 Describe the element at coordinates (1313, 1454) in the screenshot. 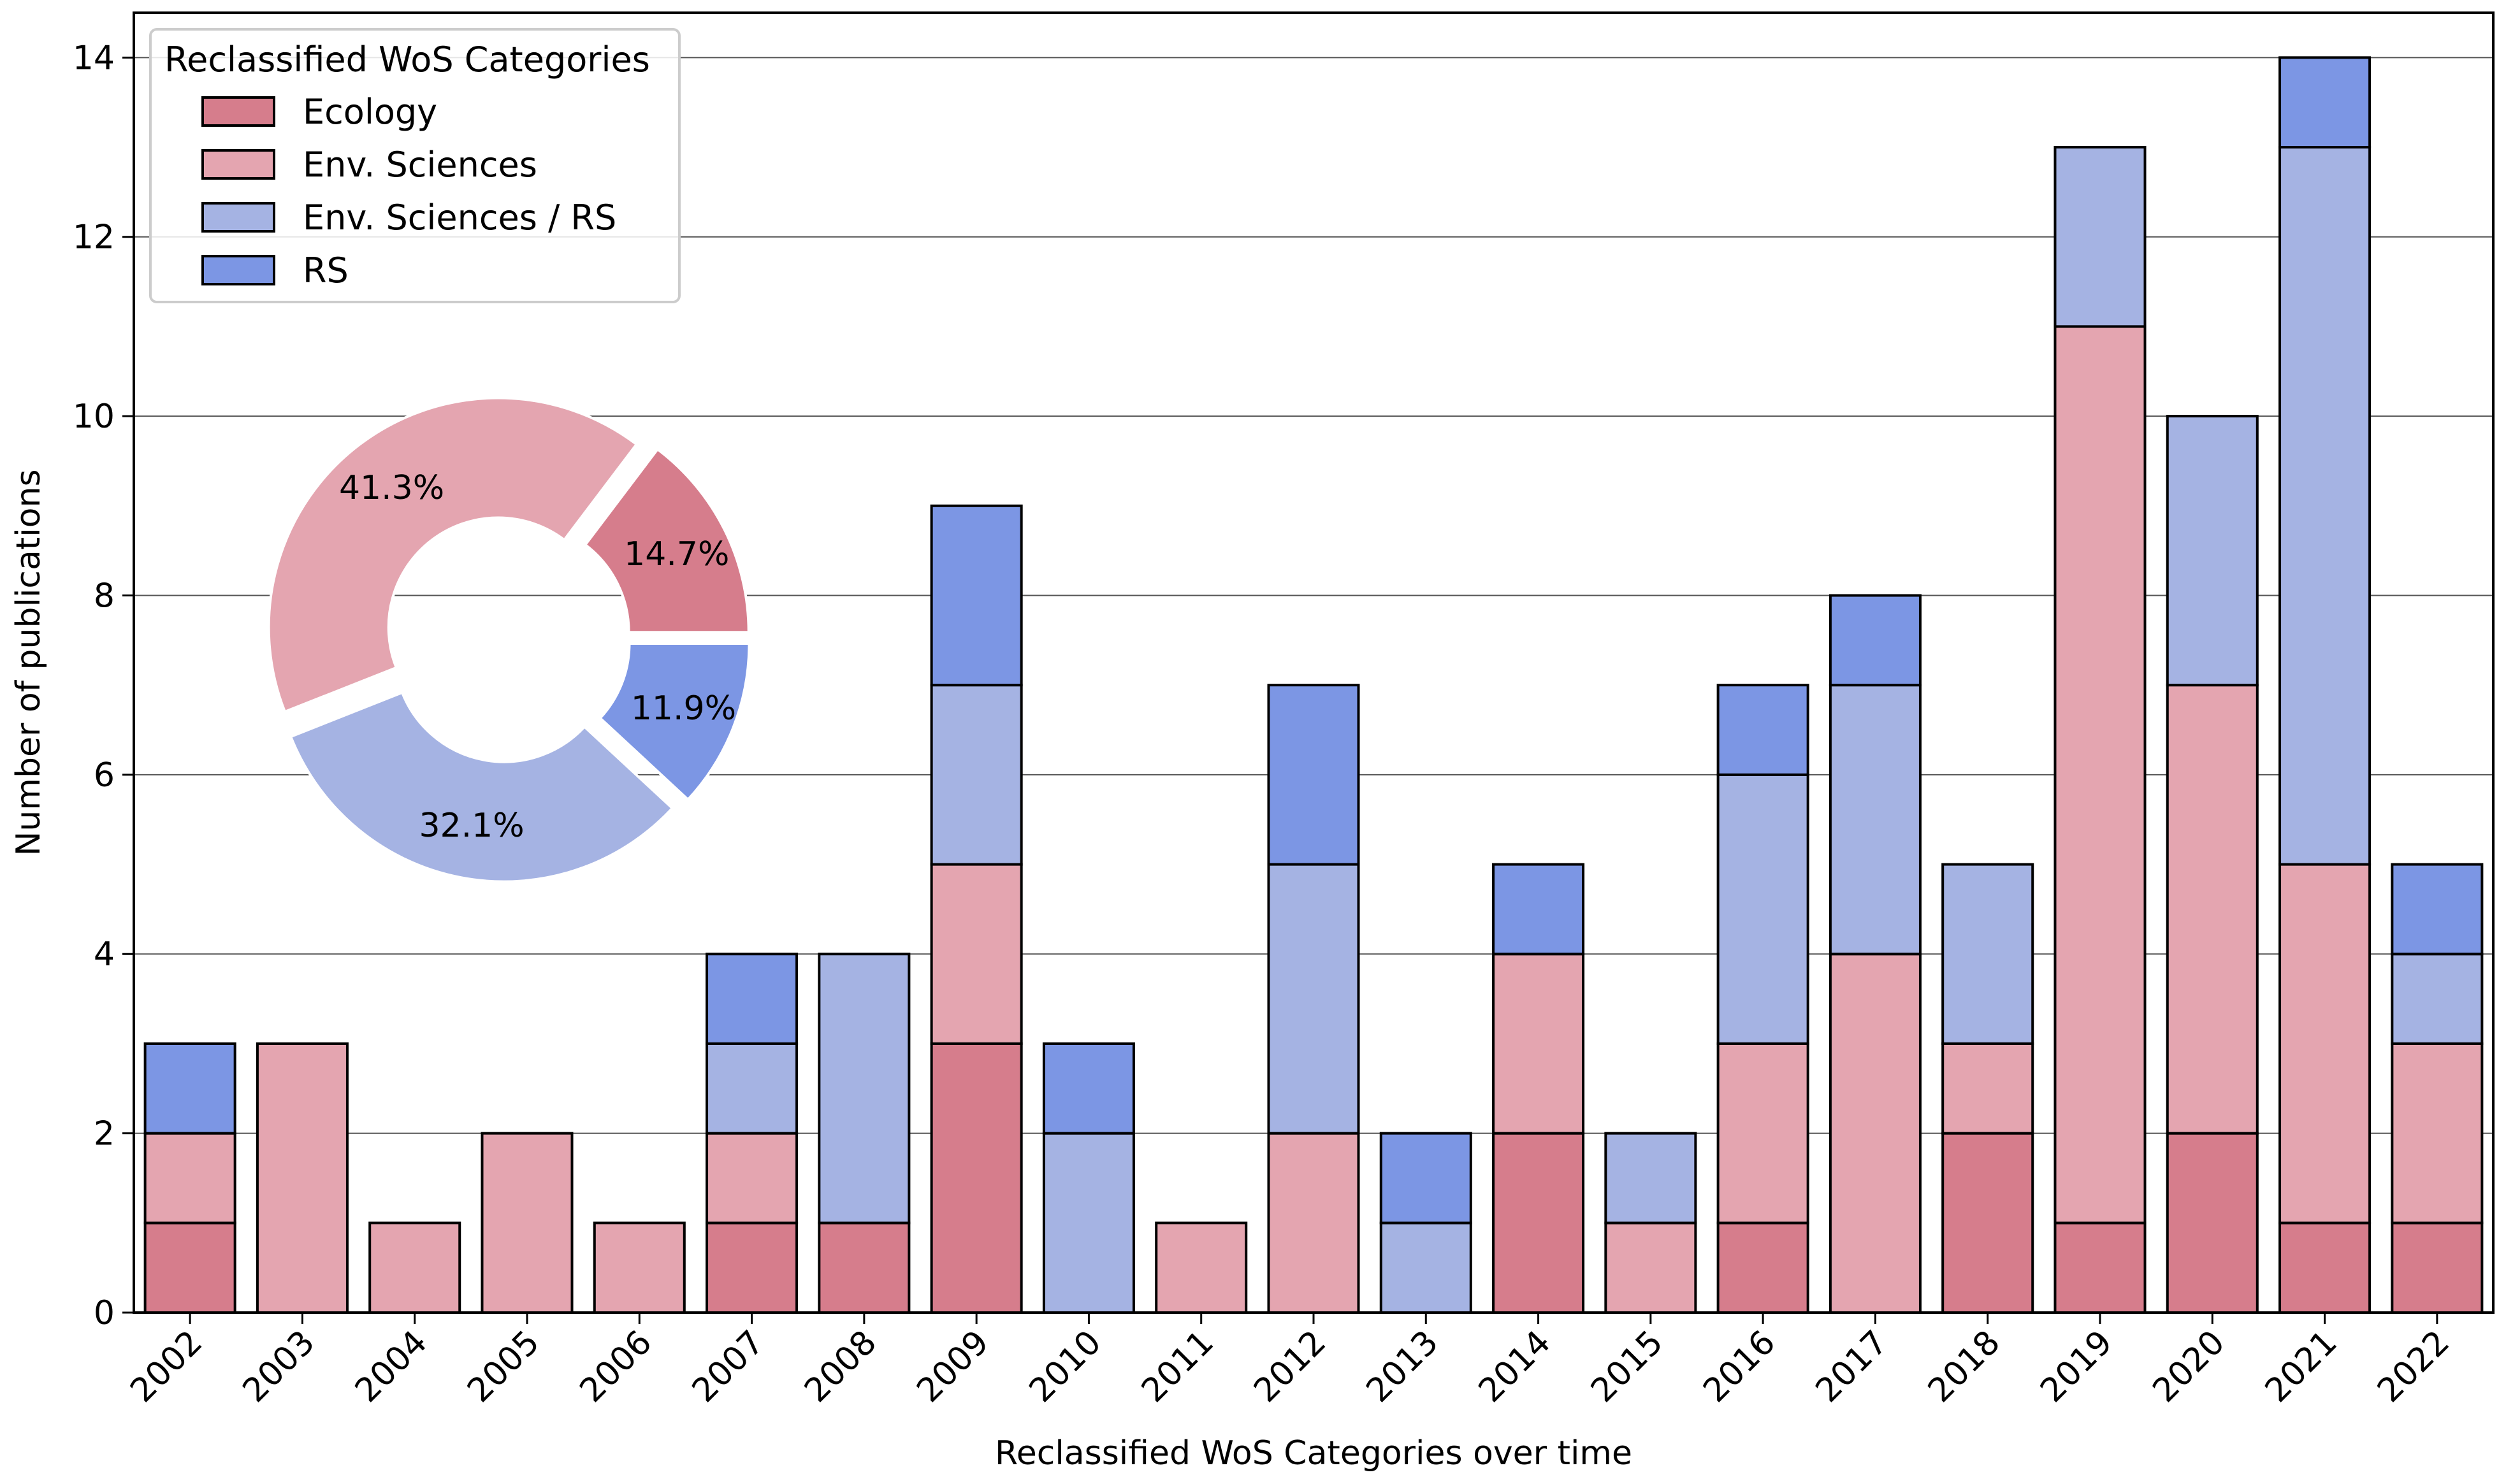

I see `x-axis-label: Reclassified WoS Categories over time` at that location.